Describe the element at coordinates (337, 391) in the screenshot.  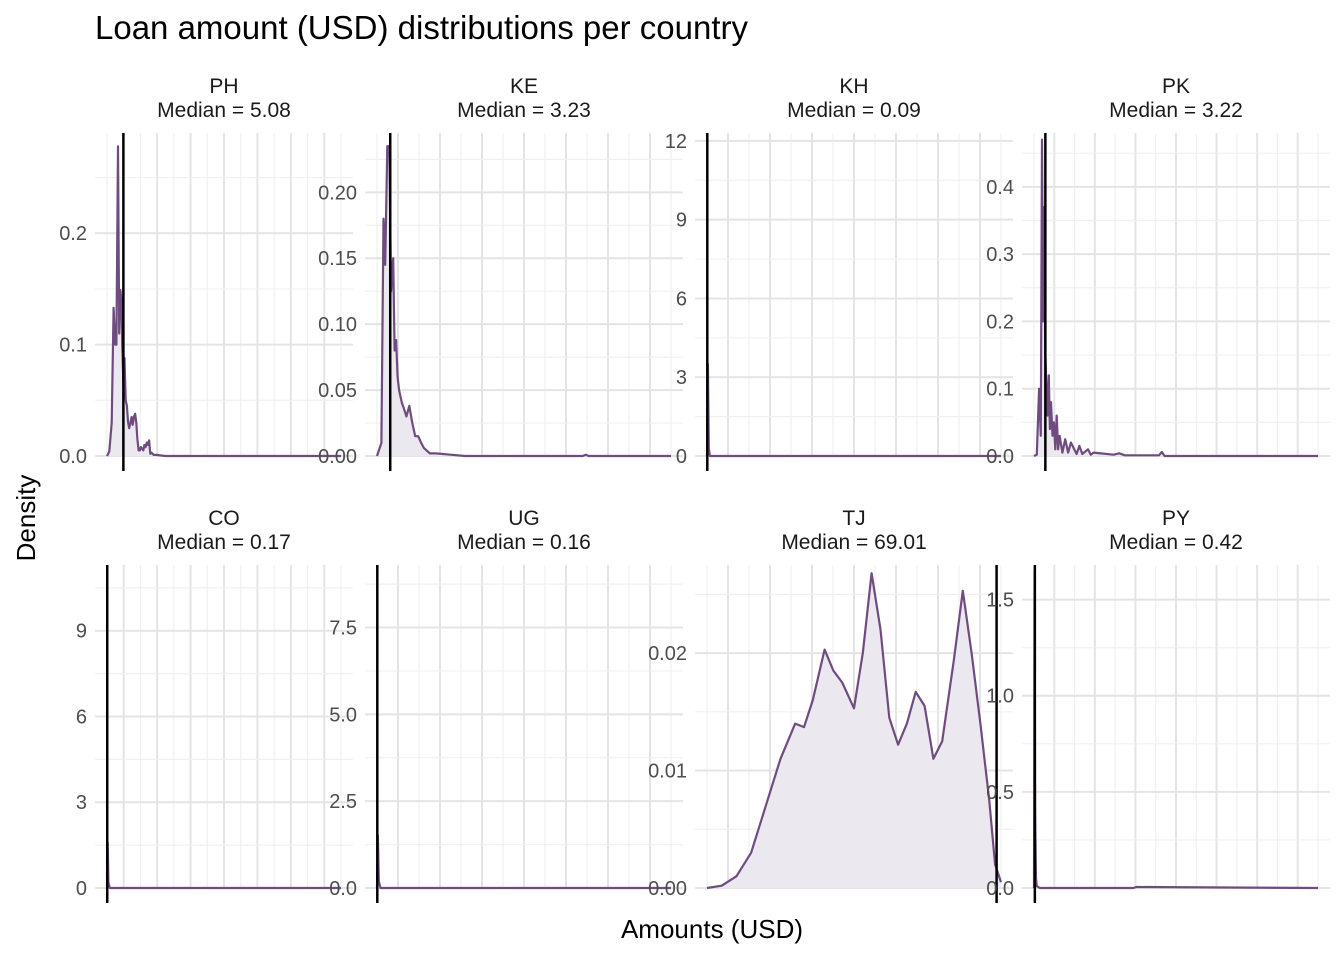
I see `y-tick-label: 0.05` at that location.